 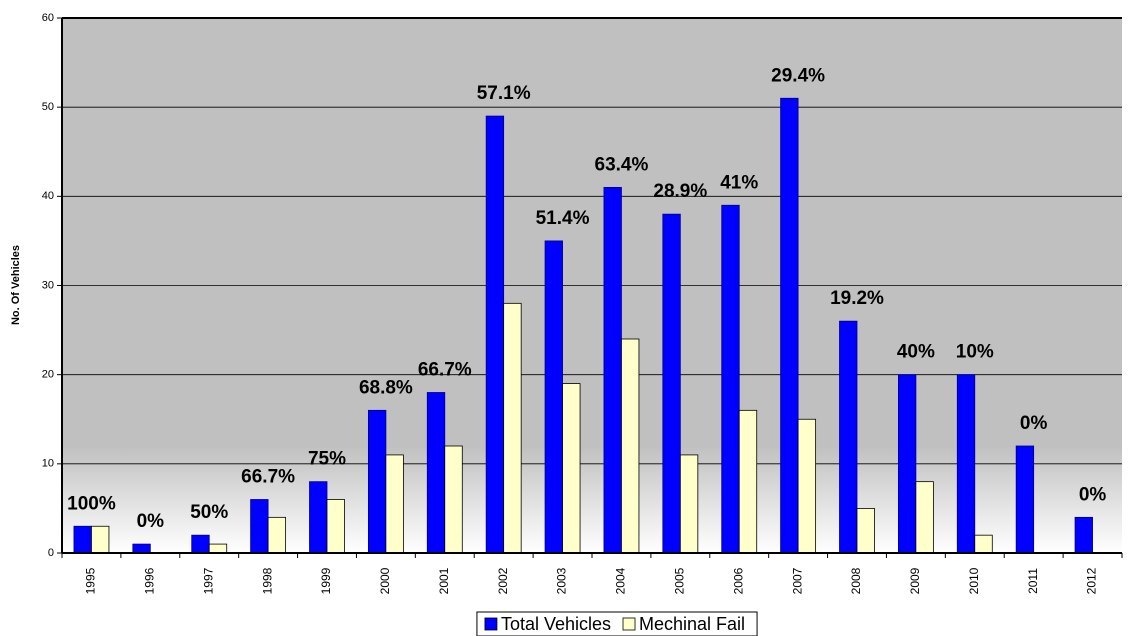 What do you see at coordinates (386, 387) in the screenshot?
I see `annotation: 68.8%` at bounding box center [386, 387].